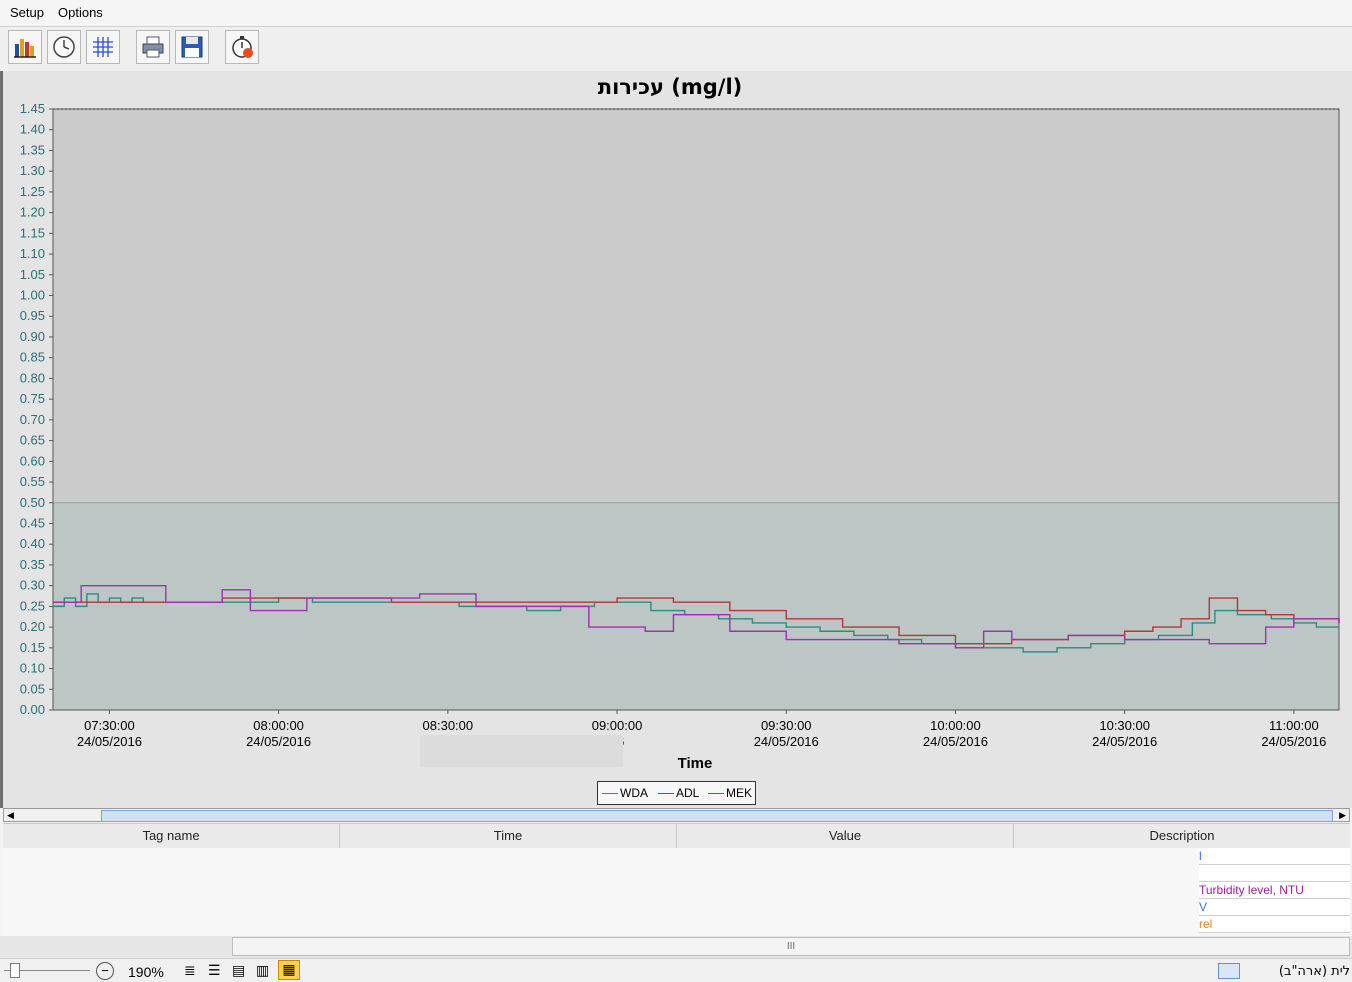 The height and width of the screenshot is (982, 1352). Describe the element at coordinates (676, 13) in the screenshot. I see `menu-bar: Setup Options` at that location.